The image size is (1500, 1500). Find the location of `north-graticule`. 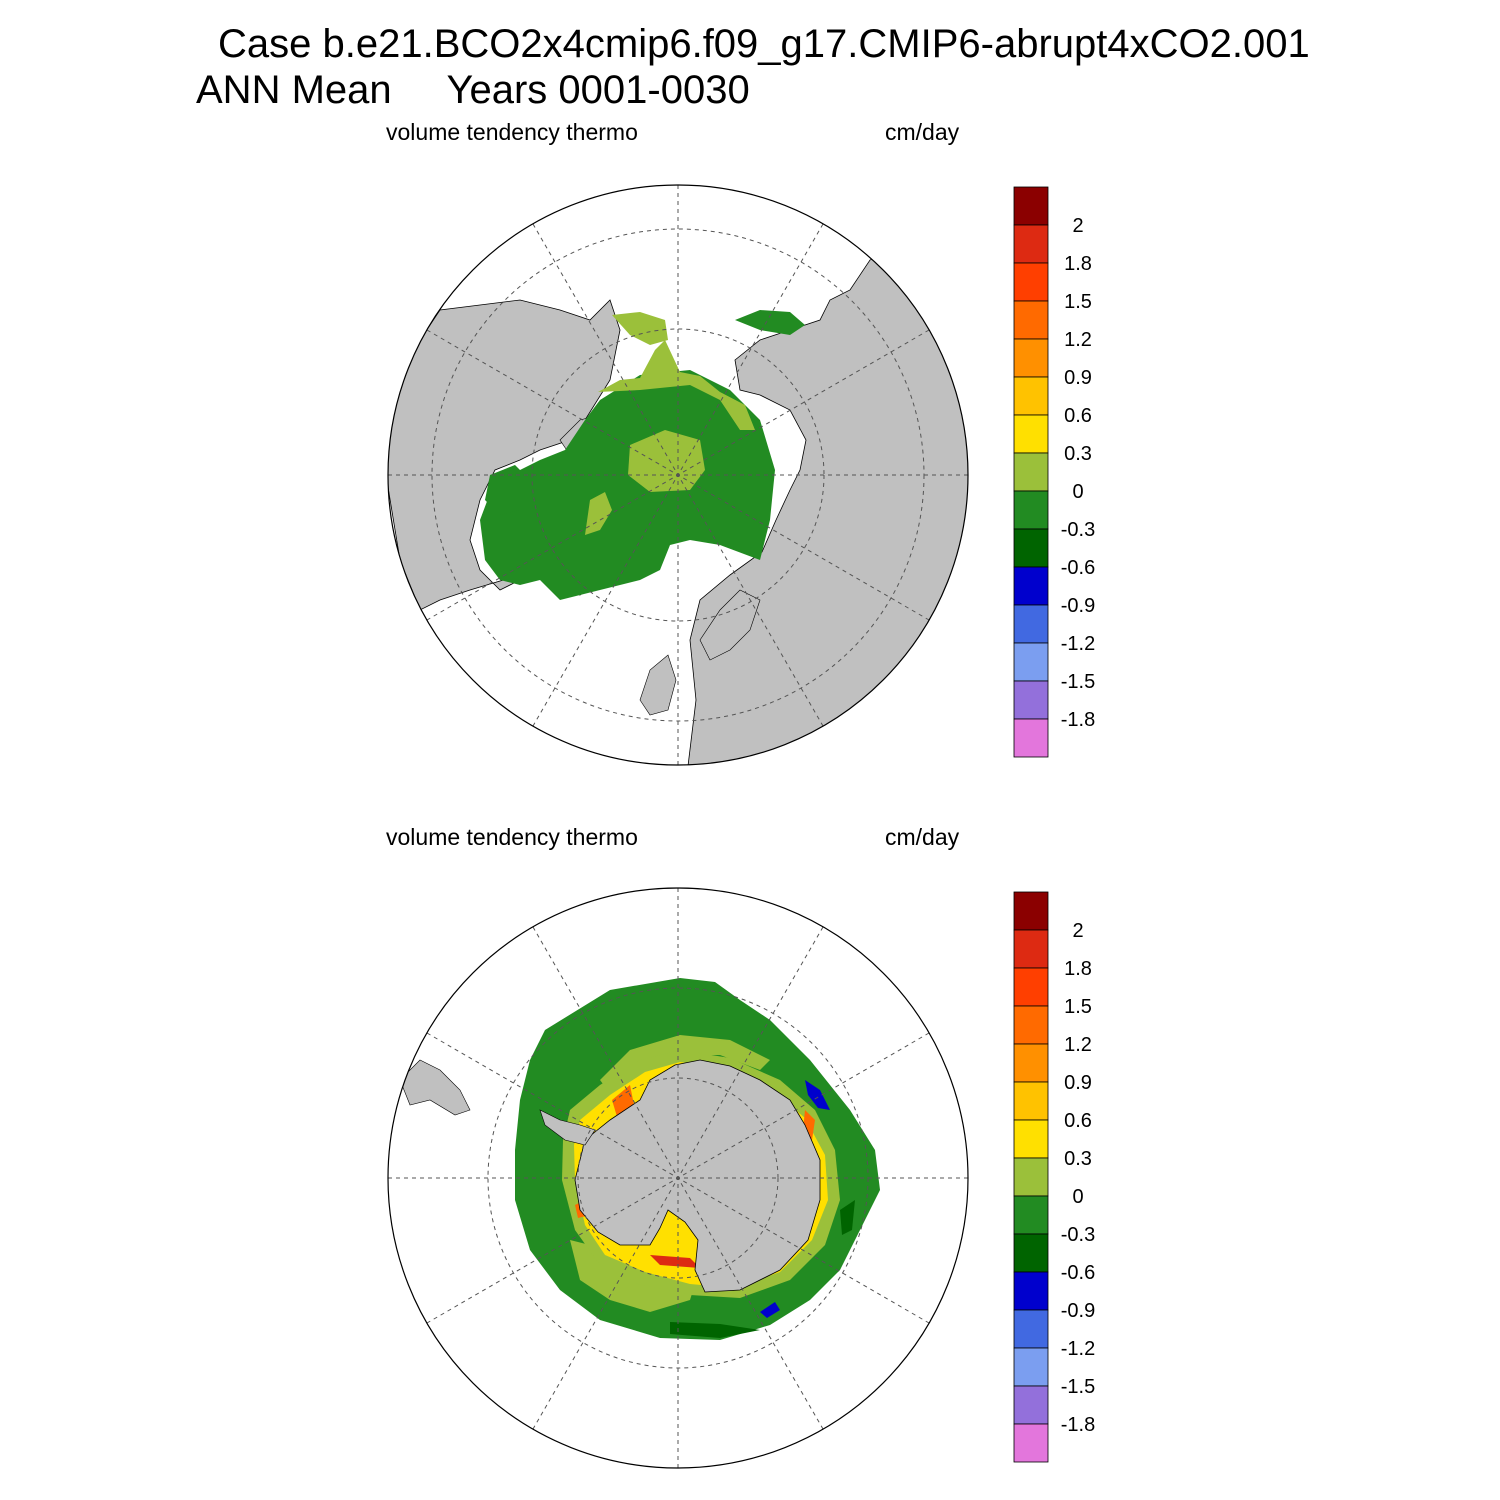

north-graticule is located at coordinates (678, 475).